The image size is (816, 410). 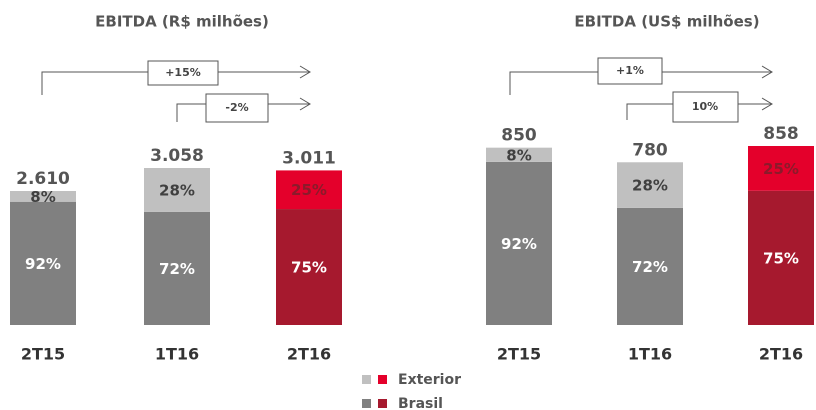 What do you see at coordinates (650, 150) in the screenshot?
I see `total-label: 780` at bounding box center [650, 150].